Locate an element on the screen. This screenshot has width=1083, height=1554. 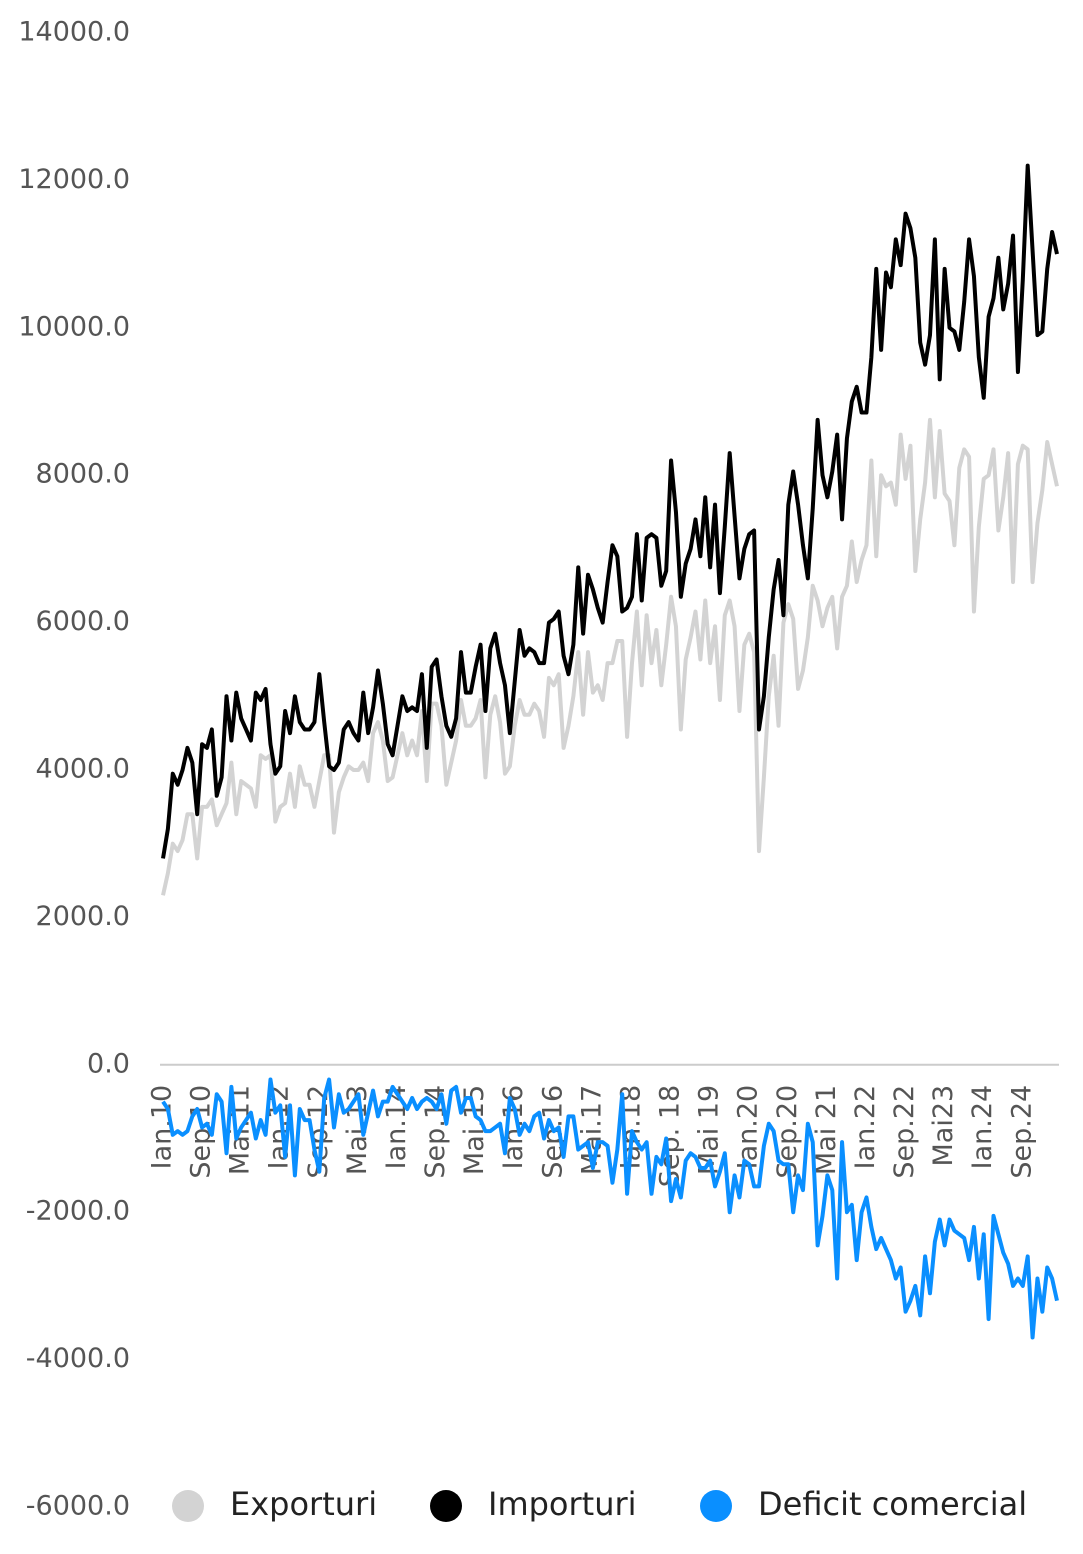
y-tick-label: 12000.0 is located at coordinates (74, 179).